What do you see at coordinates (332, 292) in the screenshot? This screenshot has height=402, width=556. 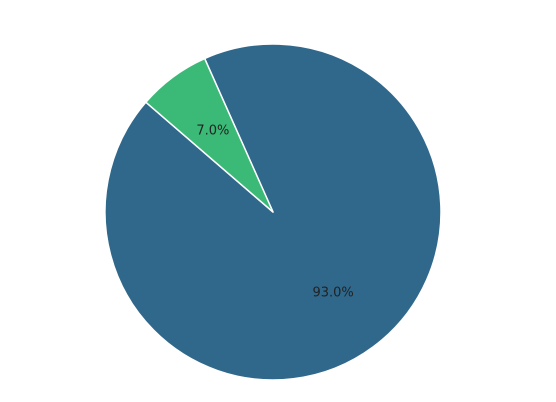 I see `pie-slice-label-0: 93.0%` at bounding box center [332, 292].